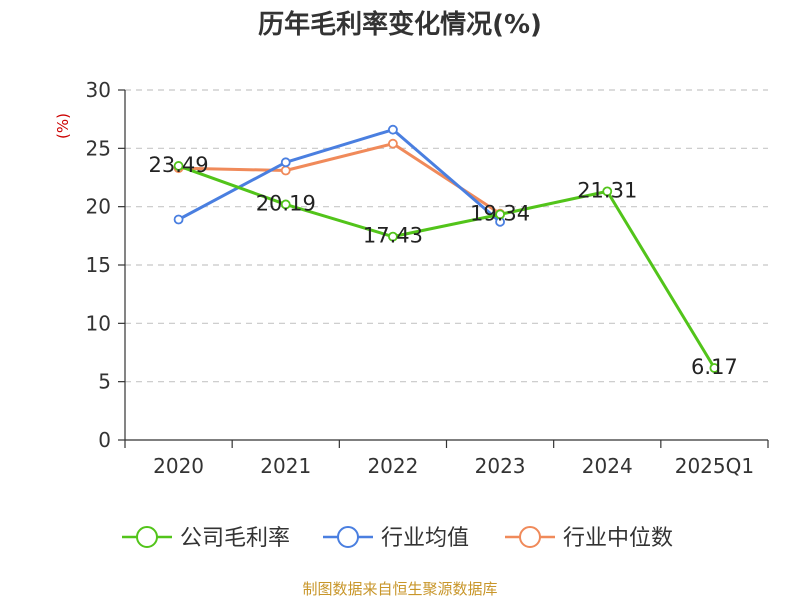  Describe the element at coordinates (400, 25) in the screenshot. I see `chart-title: 历年毛利率变化情况(%)` at that location.